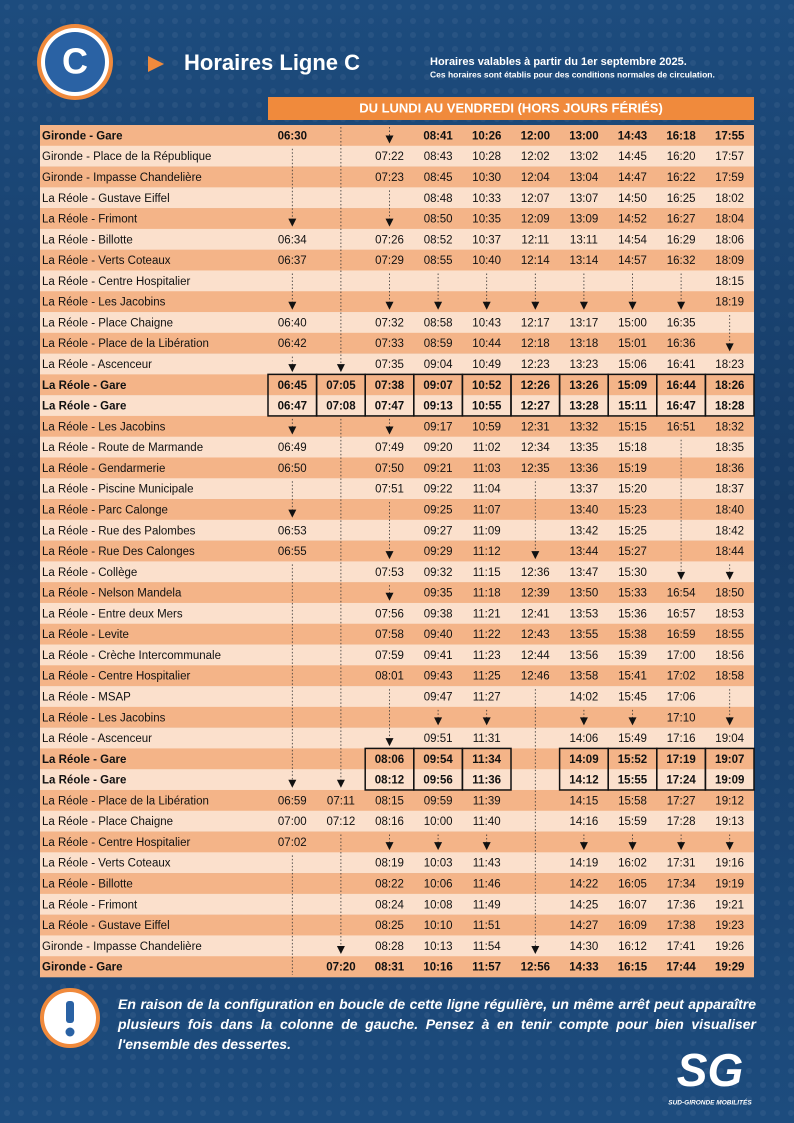  Describe the element at coordinates (389, 614) in the screenshot. I see `time: 07:56` at that location.